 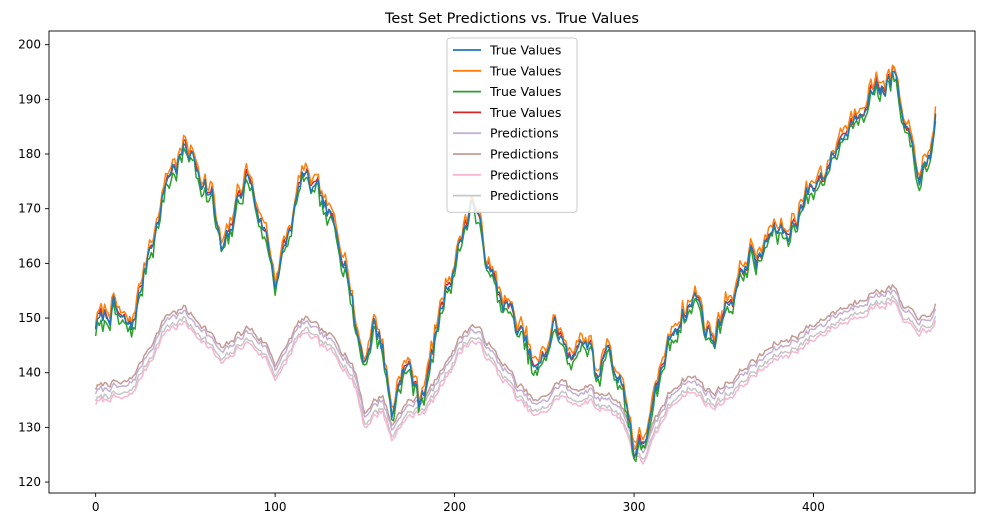 What do you see at coordinates (29, 45) in the screenshot?
I see `y-tick-label: 200` at bounding box center [29, 45].